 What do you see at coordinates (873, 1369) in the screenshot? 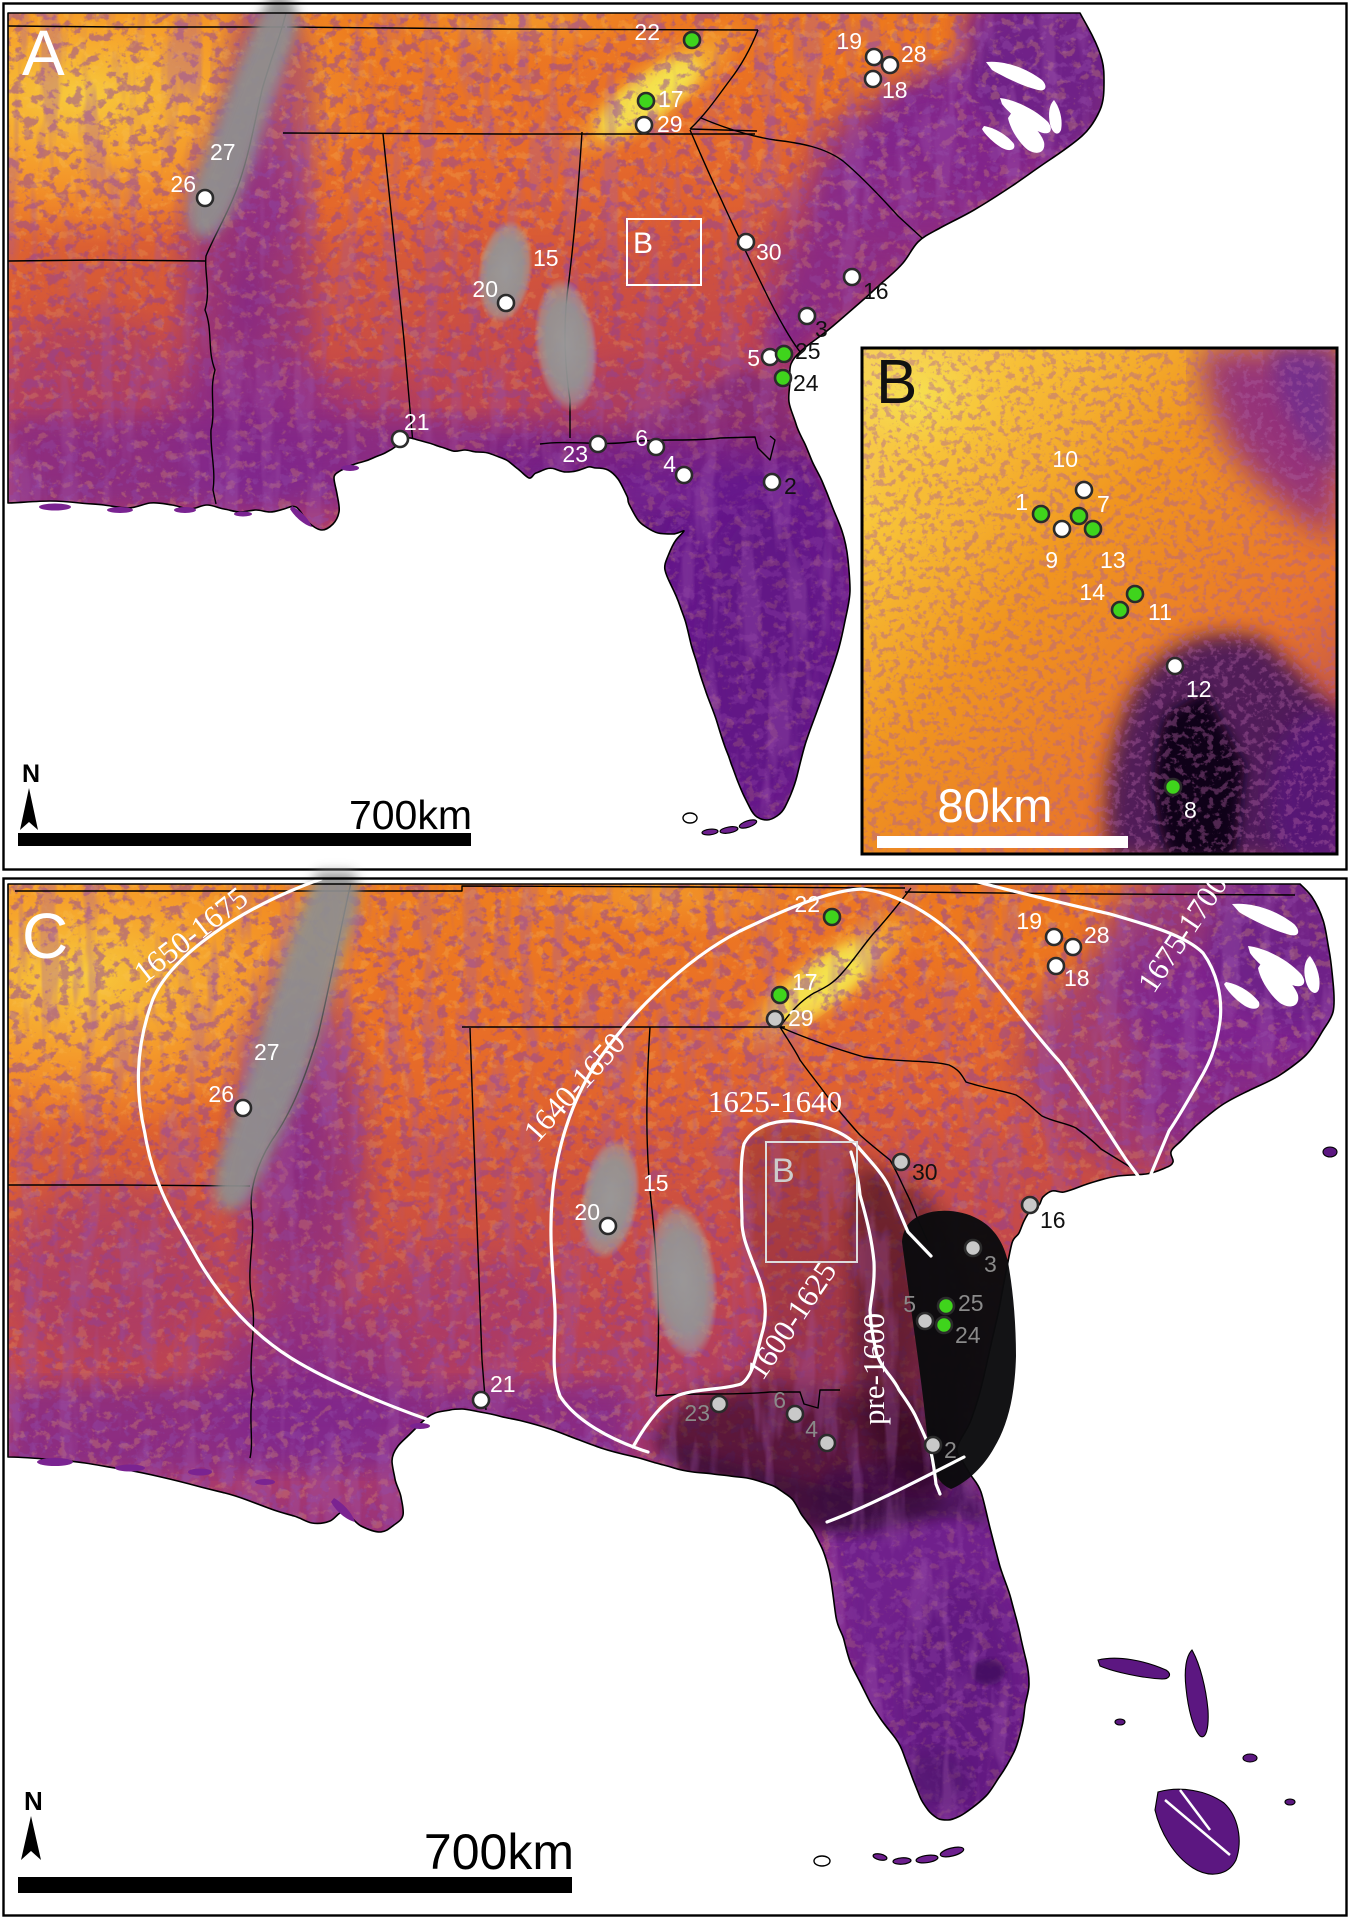
I see `svg-text: pre-1600` at bounding box center [873, 1369].